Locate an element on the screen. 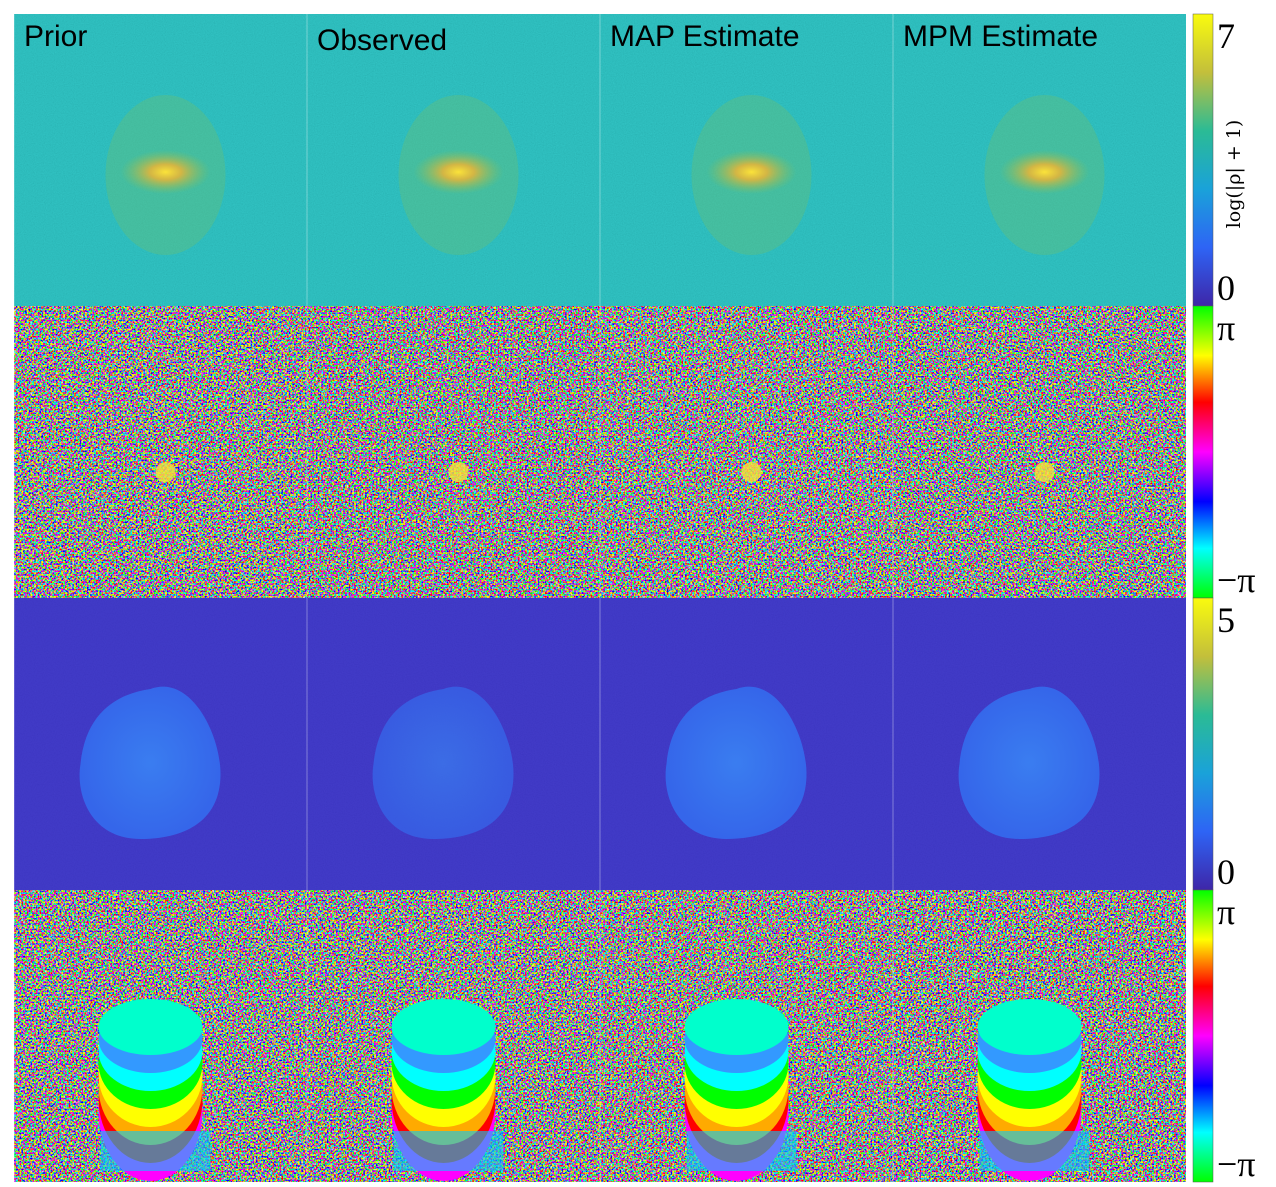 The height and width of the screenshot is (1187, 1276). column-title: Observed is located at coordinates (382, 40).